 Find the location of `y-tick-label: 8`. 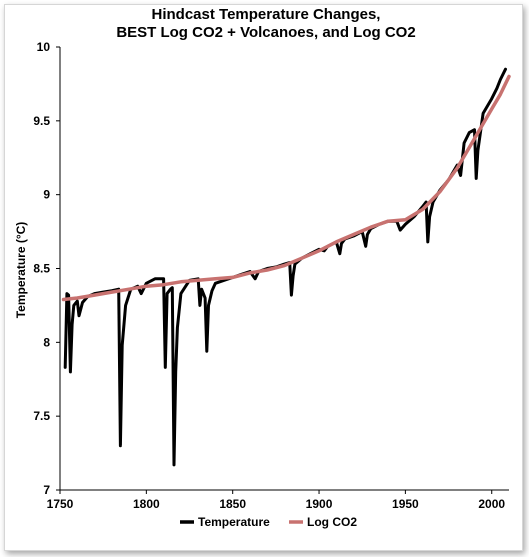

y-tick-label: 8 is located at coordinates (46, 342).